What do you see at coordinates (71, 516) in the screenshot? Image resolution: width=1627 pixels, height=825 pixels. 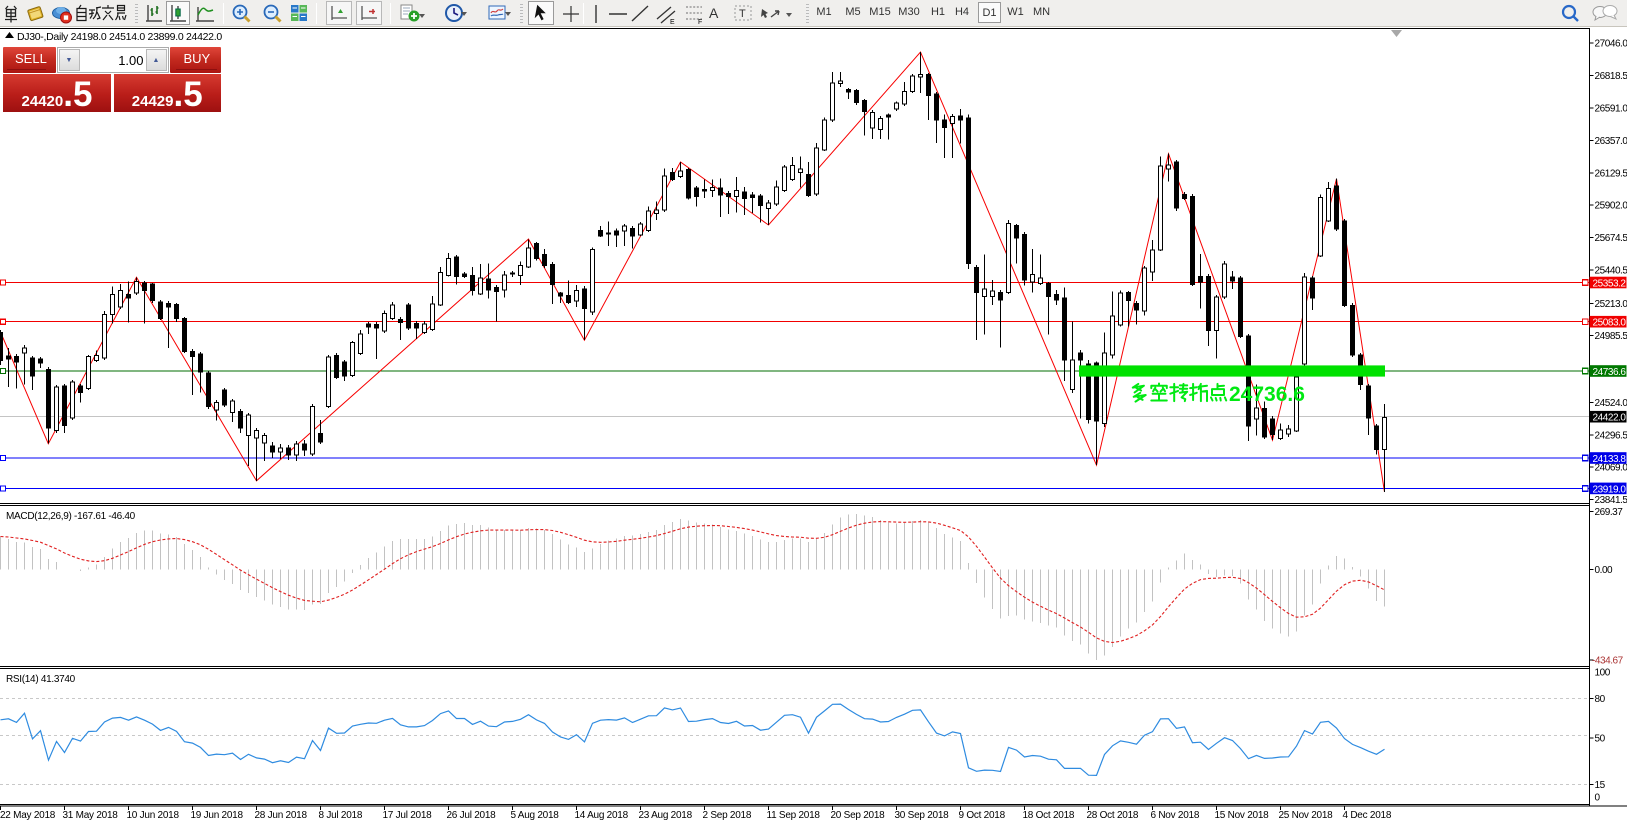 I see `svg-text: MACD(12,26,9) -167.61 -46.40` at bounding box center [71, 516].